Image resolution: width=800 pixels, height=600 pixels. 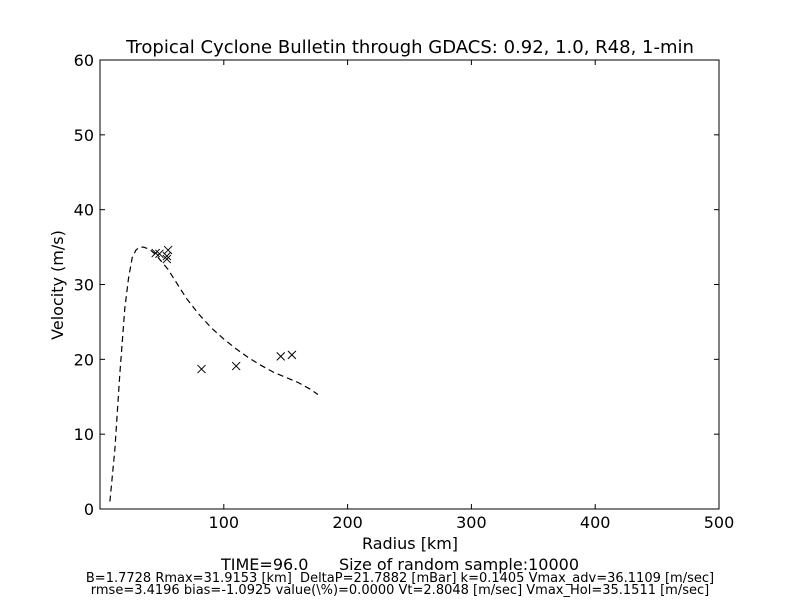 I want to click on y-tick-label: 40, so click(x=84, y=210).